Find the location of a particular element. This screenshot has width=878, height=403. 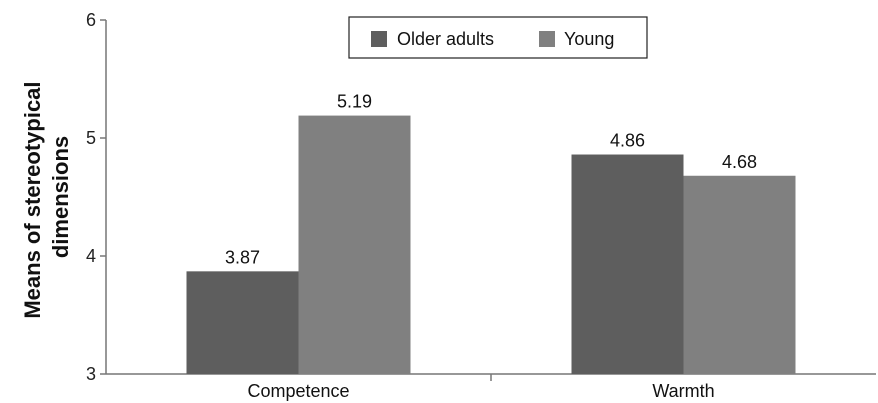

bar-older-adults-competence is located at coordinates (242, 322).